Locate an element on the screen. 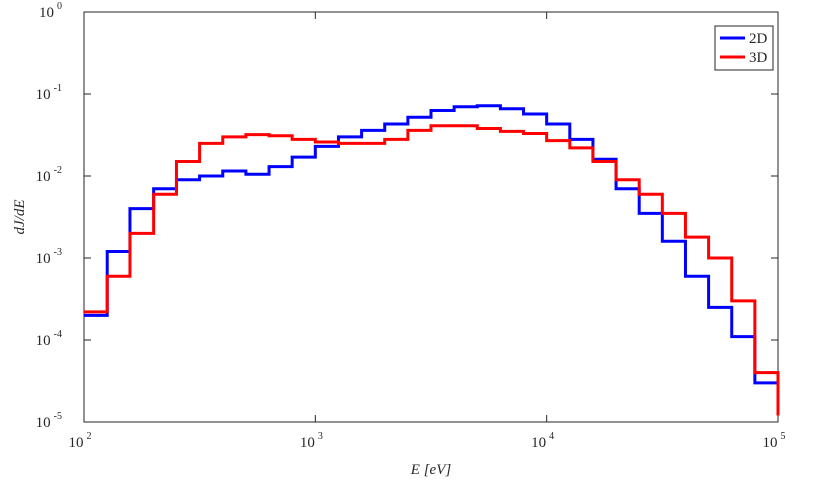 This screenshot has height=483, width=830. tick-label: 10 0 is located at coordinates (50, 11).